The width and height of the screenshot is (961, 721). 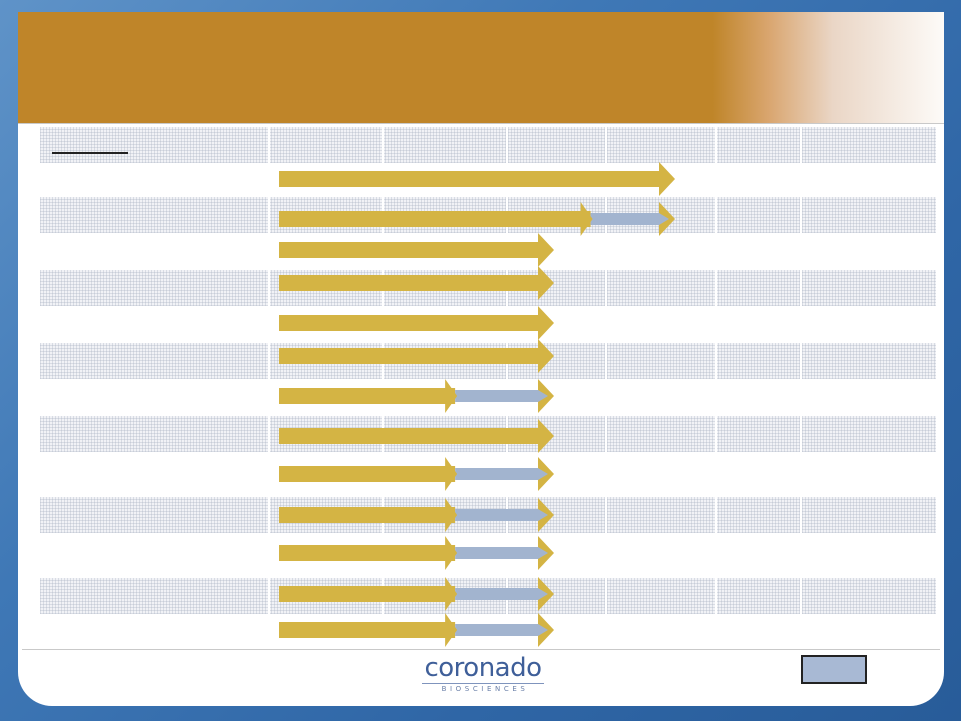 I want to click on page-number-box, so click(x=834, y=669).